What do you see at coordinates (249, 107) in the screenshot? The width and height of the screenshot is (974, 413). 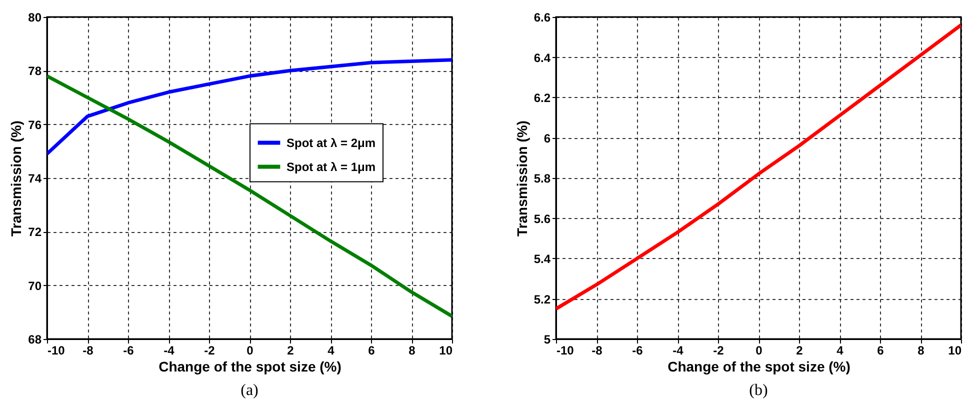 I see `line-series` at bounding box center [249, 107].